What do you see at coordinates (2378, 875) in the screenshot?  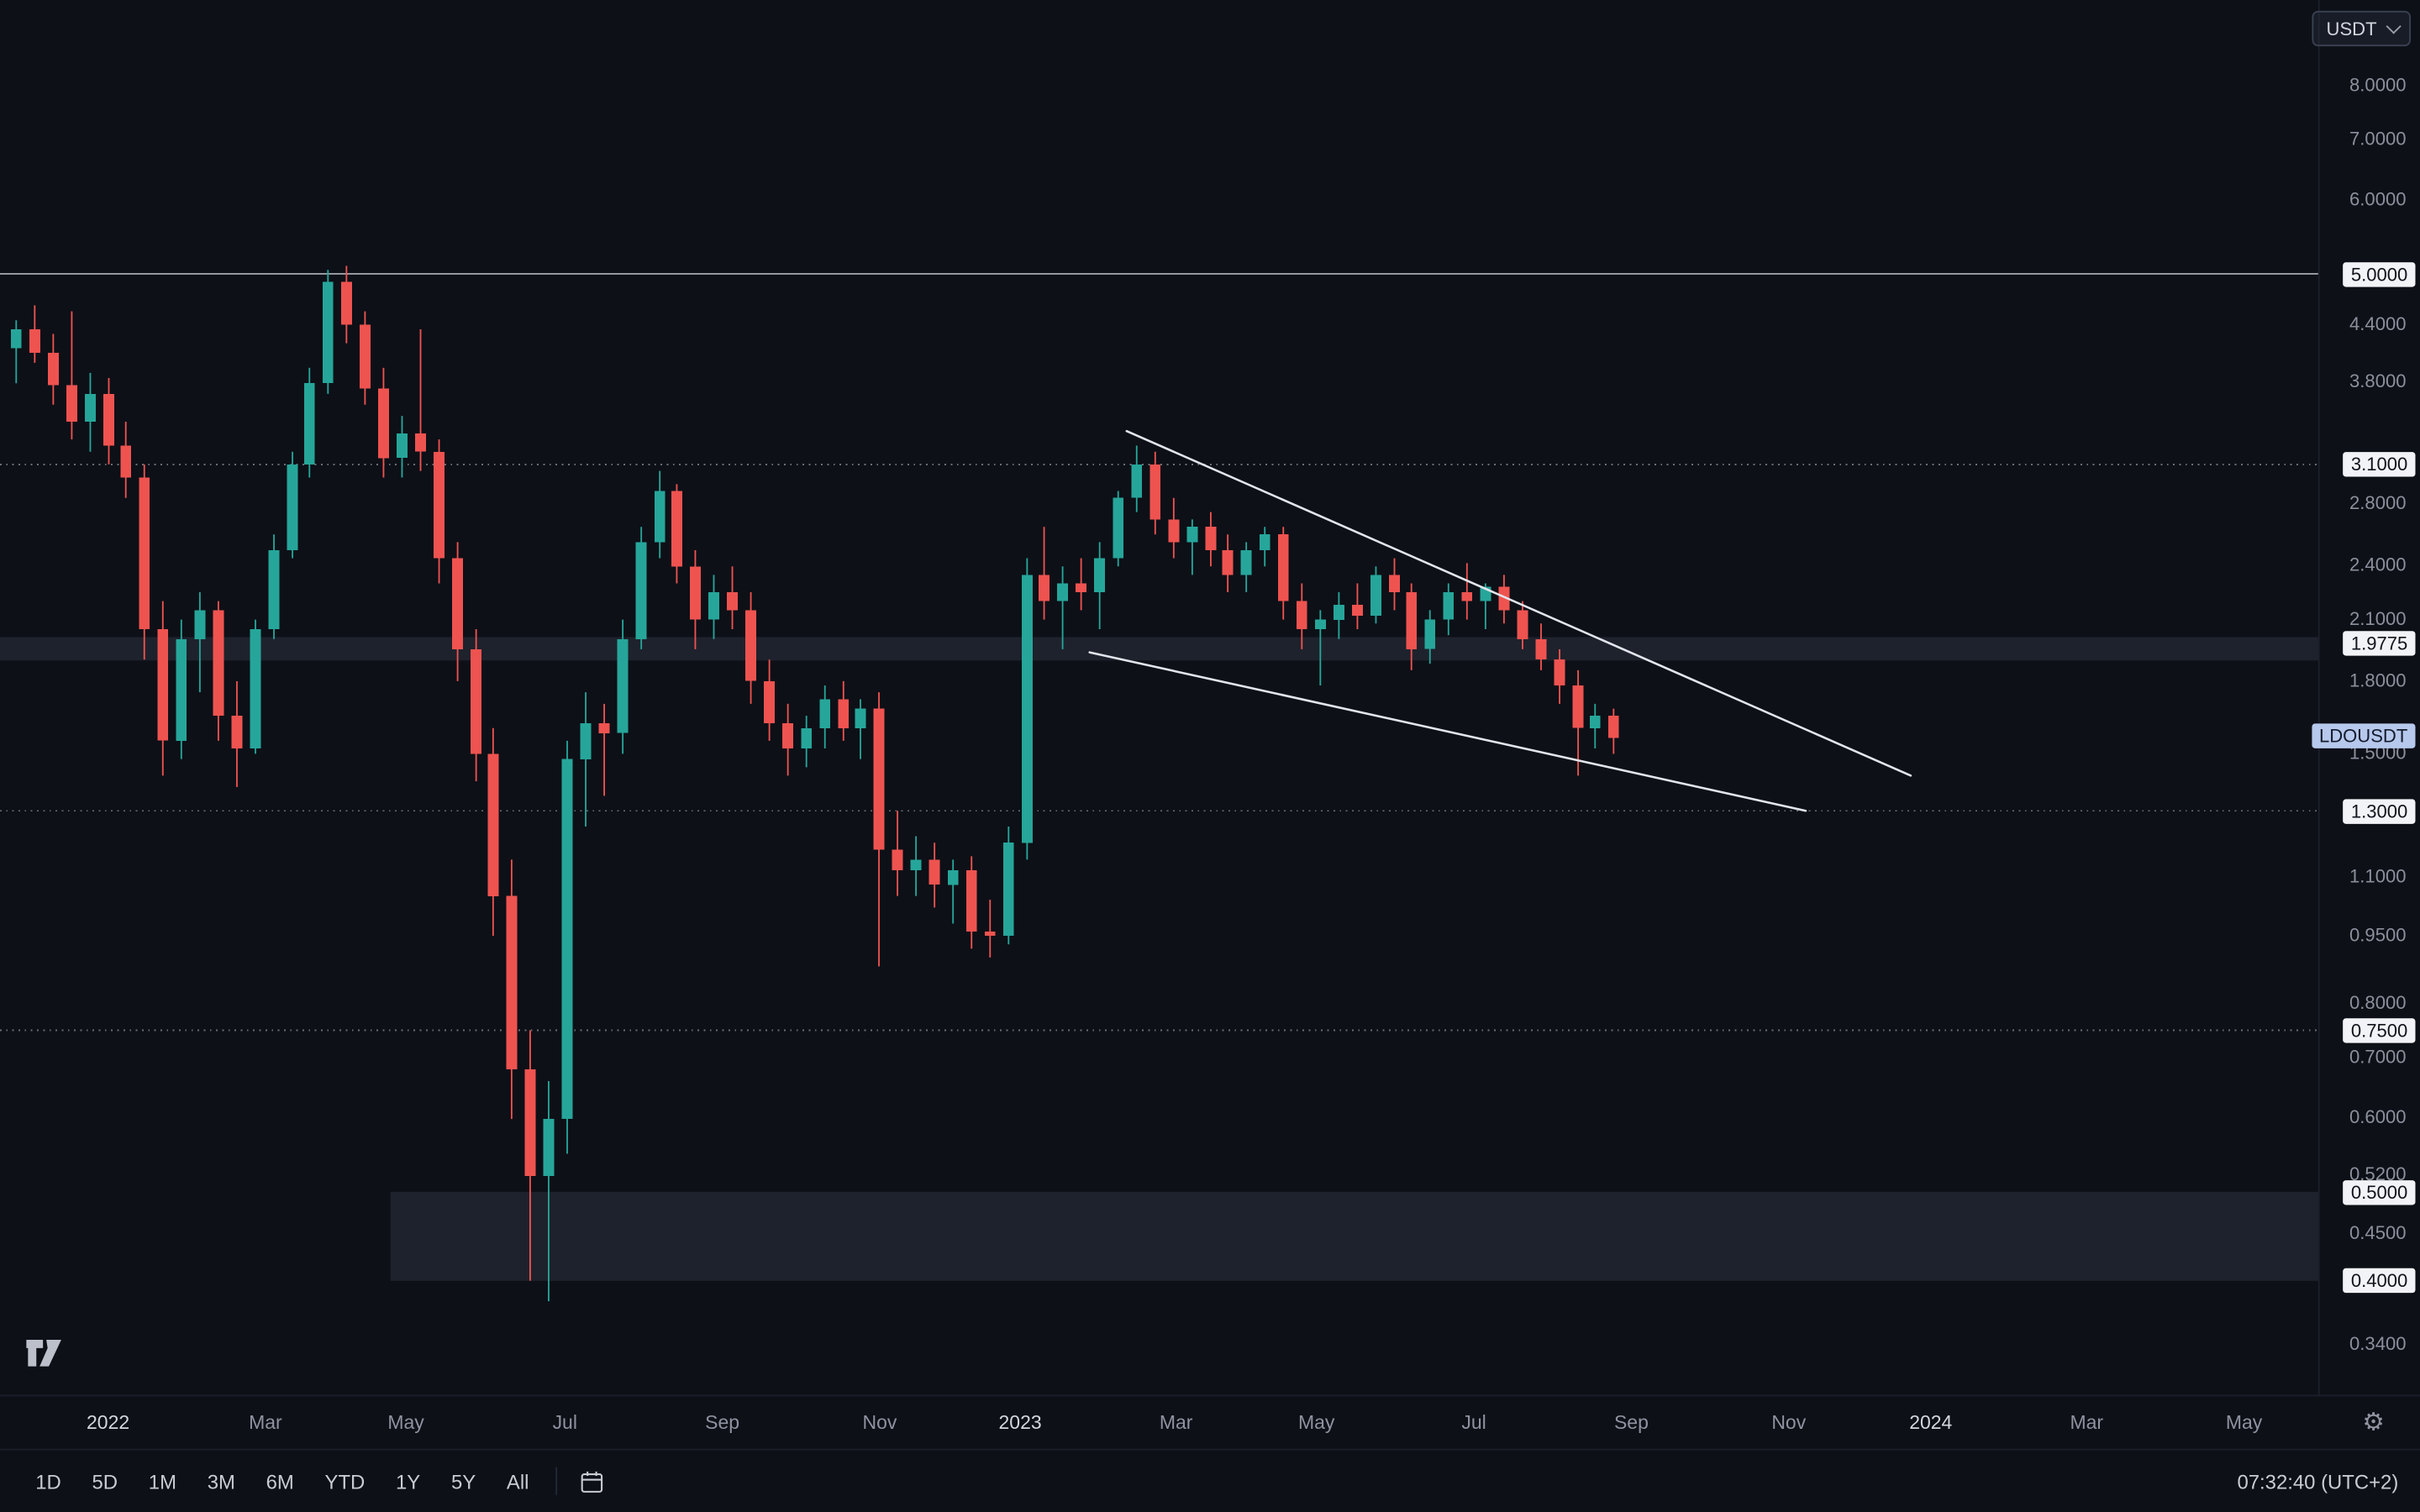 I see `price-tick: 1.1000` at bounding box center [2378, 875].